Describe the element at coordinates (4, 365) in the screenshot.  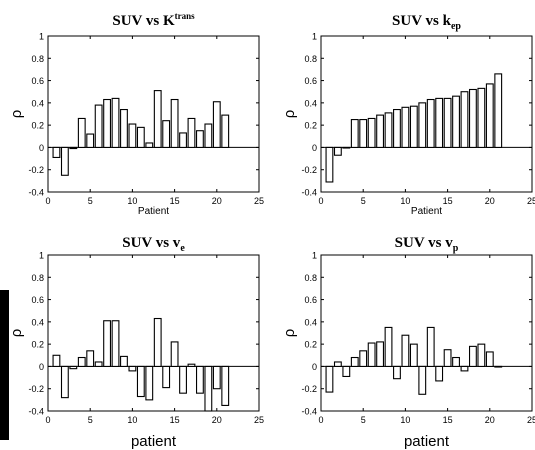
I see `side-marker-bar` at that location.